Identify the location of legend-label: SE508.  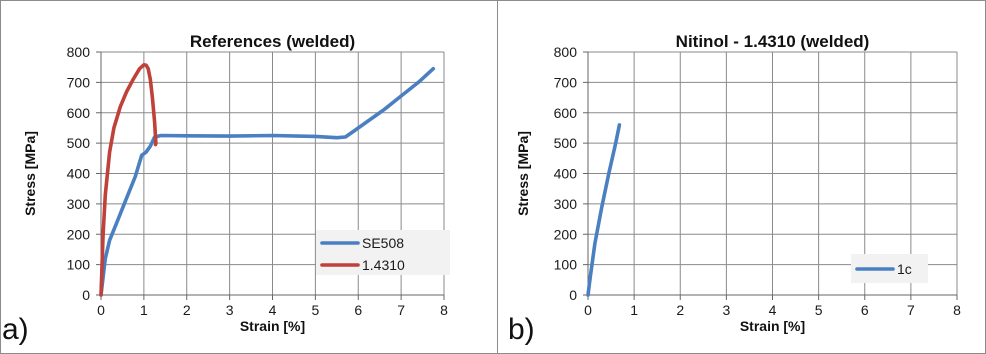
(383, 243).